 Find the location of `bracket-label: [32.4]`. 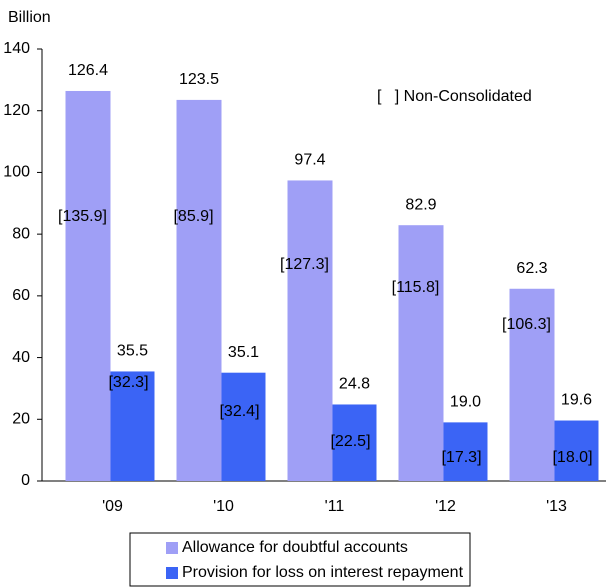

bracket-label: [32.4] is located at coordinates (239, 411).